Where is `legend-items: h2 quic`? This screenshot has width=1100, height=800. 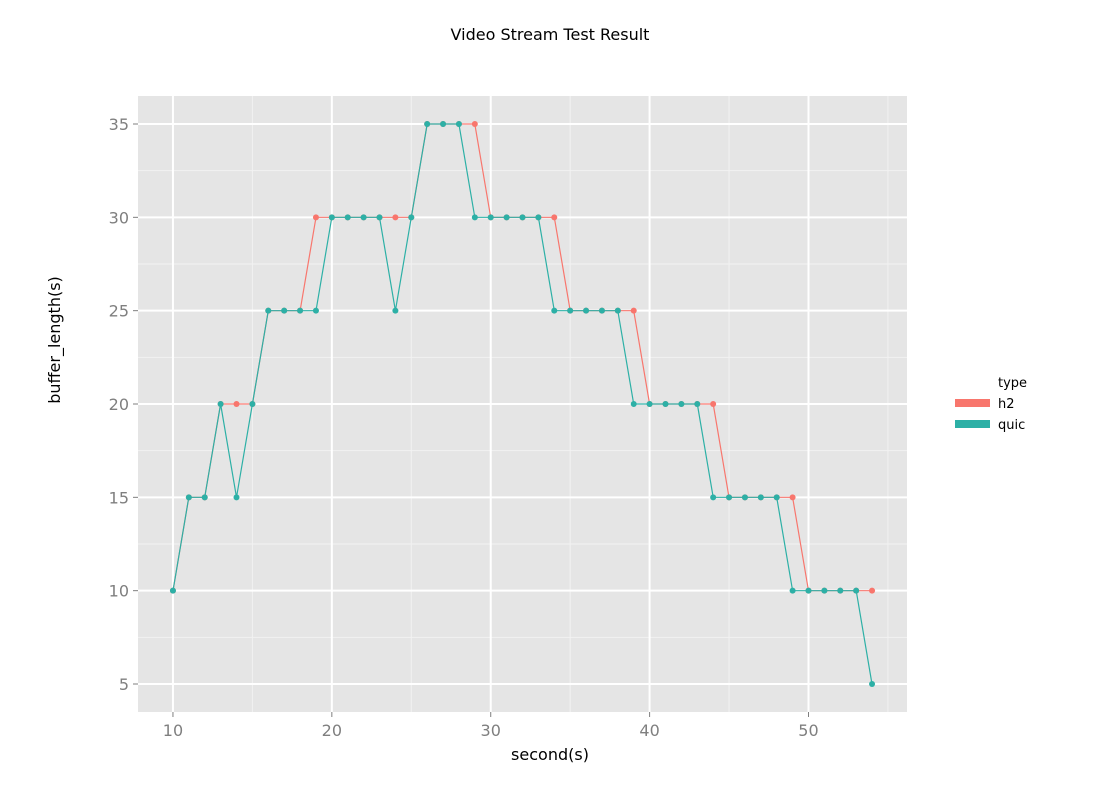 legend-items: h2 quic is located at coordinates (990, 415).